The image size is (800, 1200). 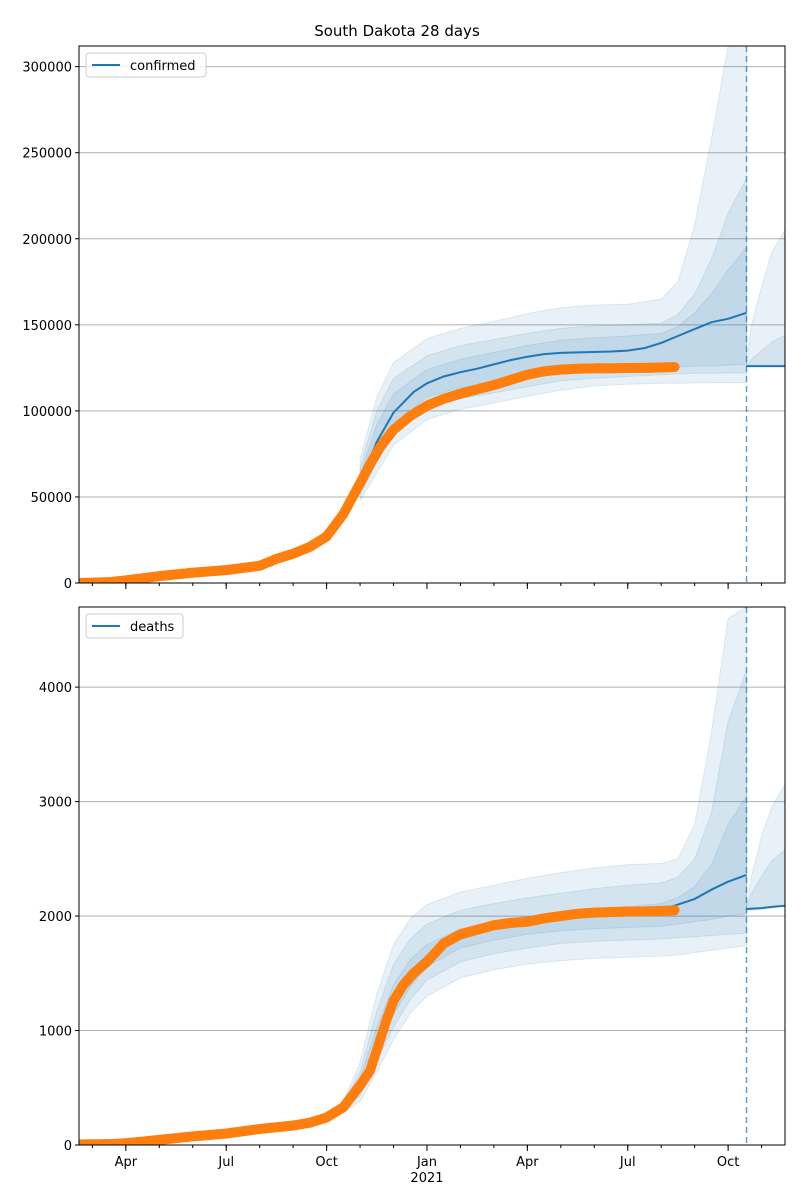 What do you see at coordinates (765, 847) in the screenshot?
I see `forecast-band` at bounding box center [765, 847].